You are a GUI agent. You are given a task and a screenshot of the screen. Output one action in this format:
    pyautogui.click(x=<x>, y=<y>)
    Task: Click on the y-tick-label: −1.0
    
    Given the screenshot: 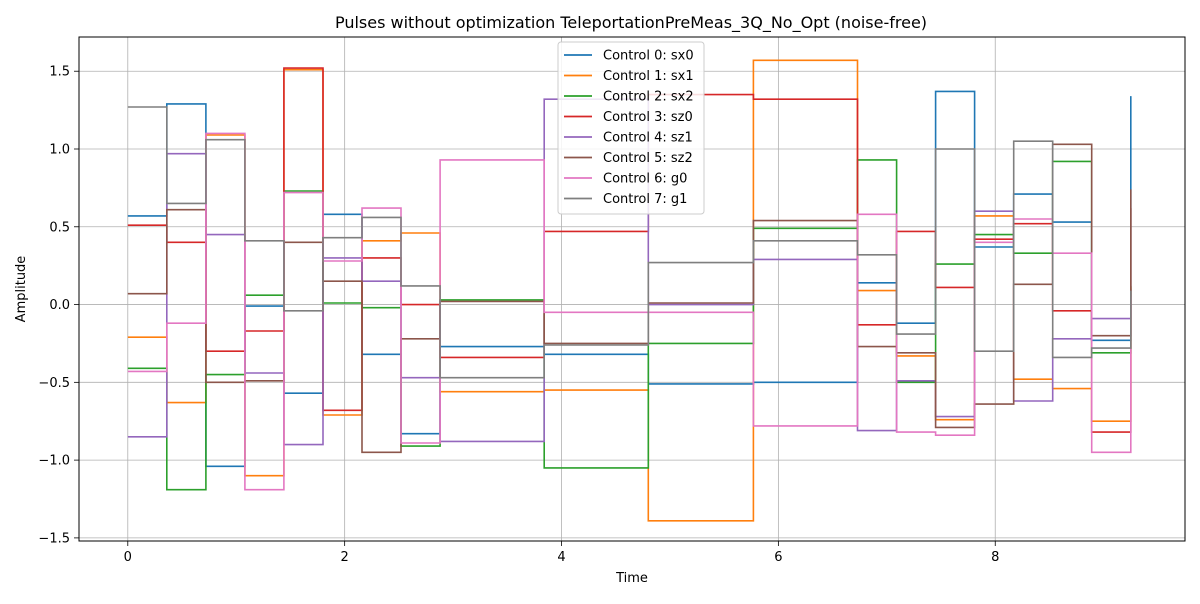 What is the action you would take?
    pyautogui.click(x=54, y=461)
    